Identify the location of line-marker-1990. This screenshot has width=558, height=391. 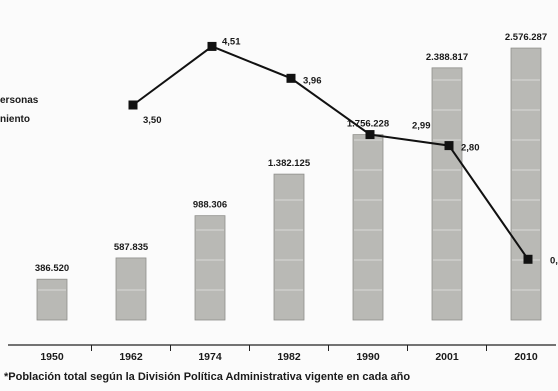
(370, 135).